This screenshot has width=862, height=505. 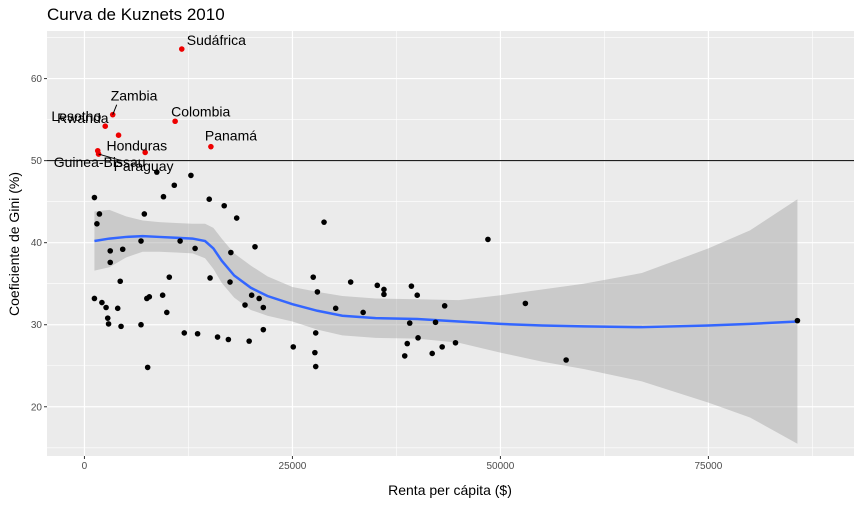 I want to click on y-tick-label: 30, so click(x=37, y=325).